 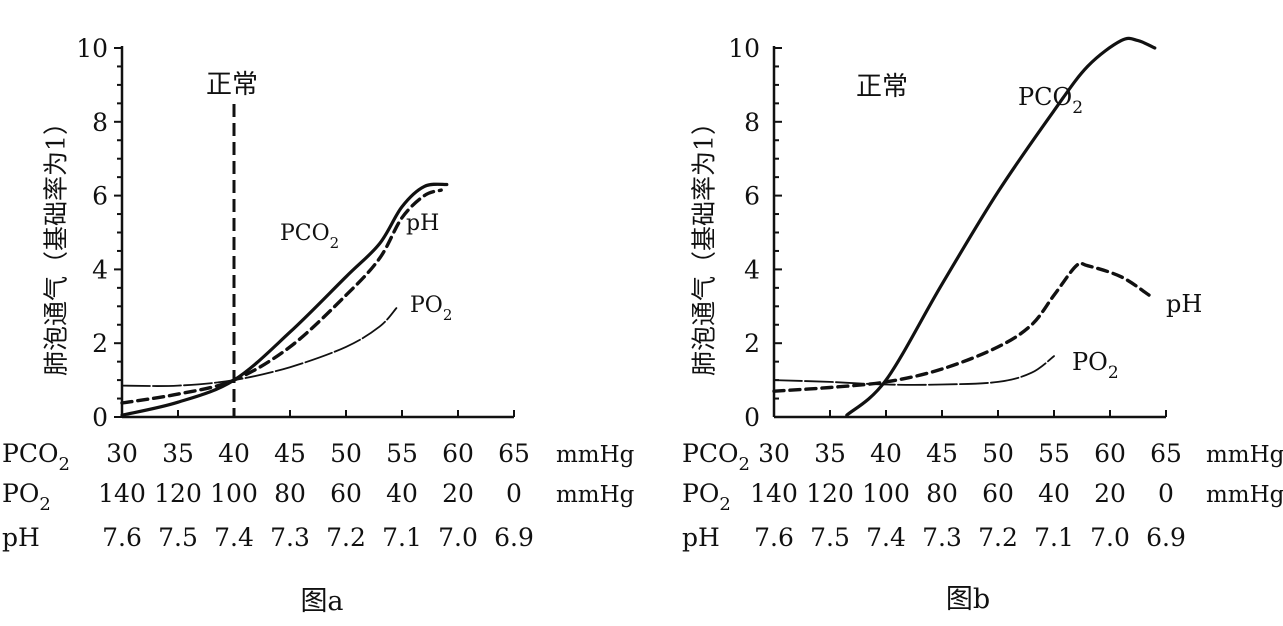 I want to click on series-line-ph, so click(x=281, y=296).